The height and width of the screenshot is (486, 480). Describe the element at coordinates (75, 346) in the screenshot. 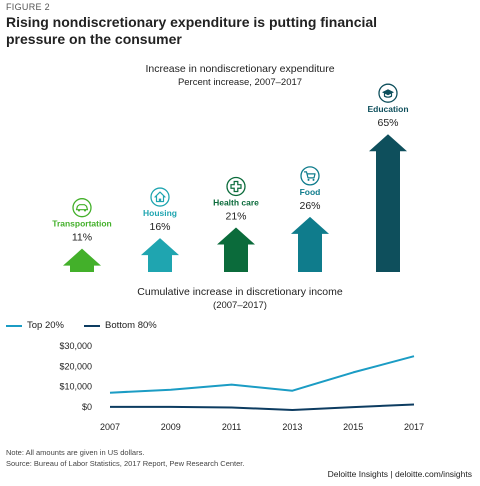

I see `y-tick-label: $30,000` at that location.